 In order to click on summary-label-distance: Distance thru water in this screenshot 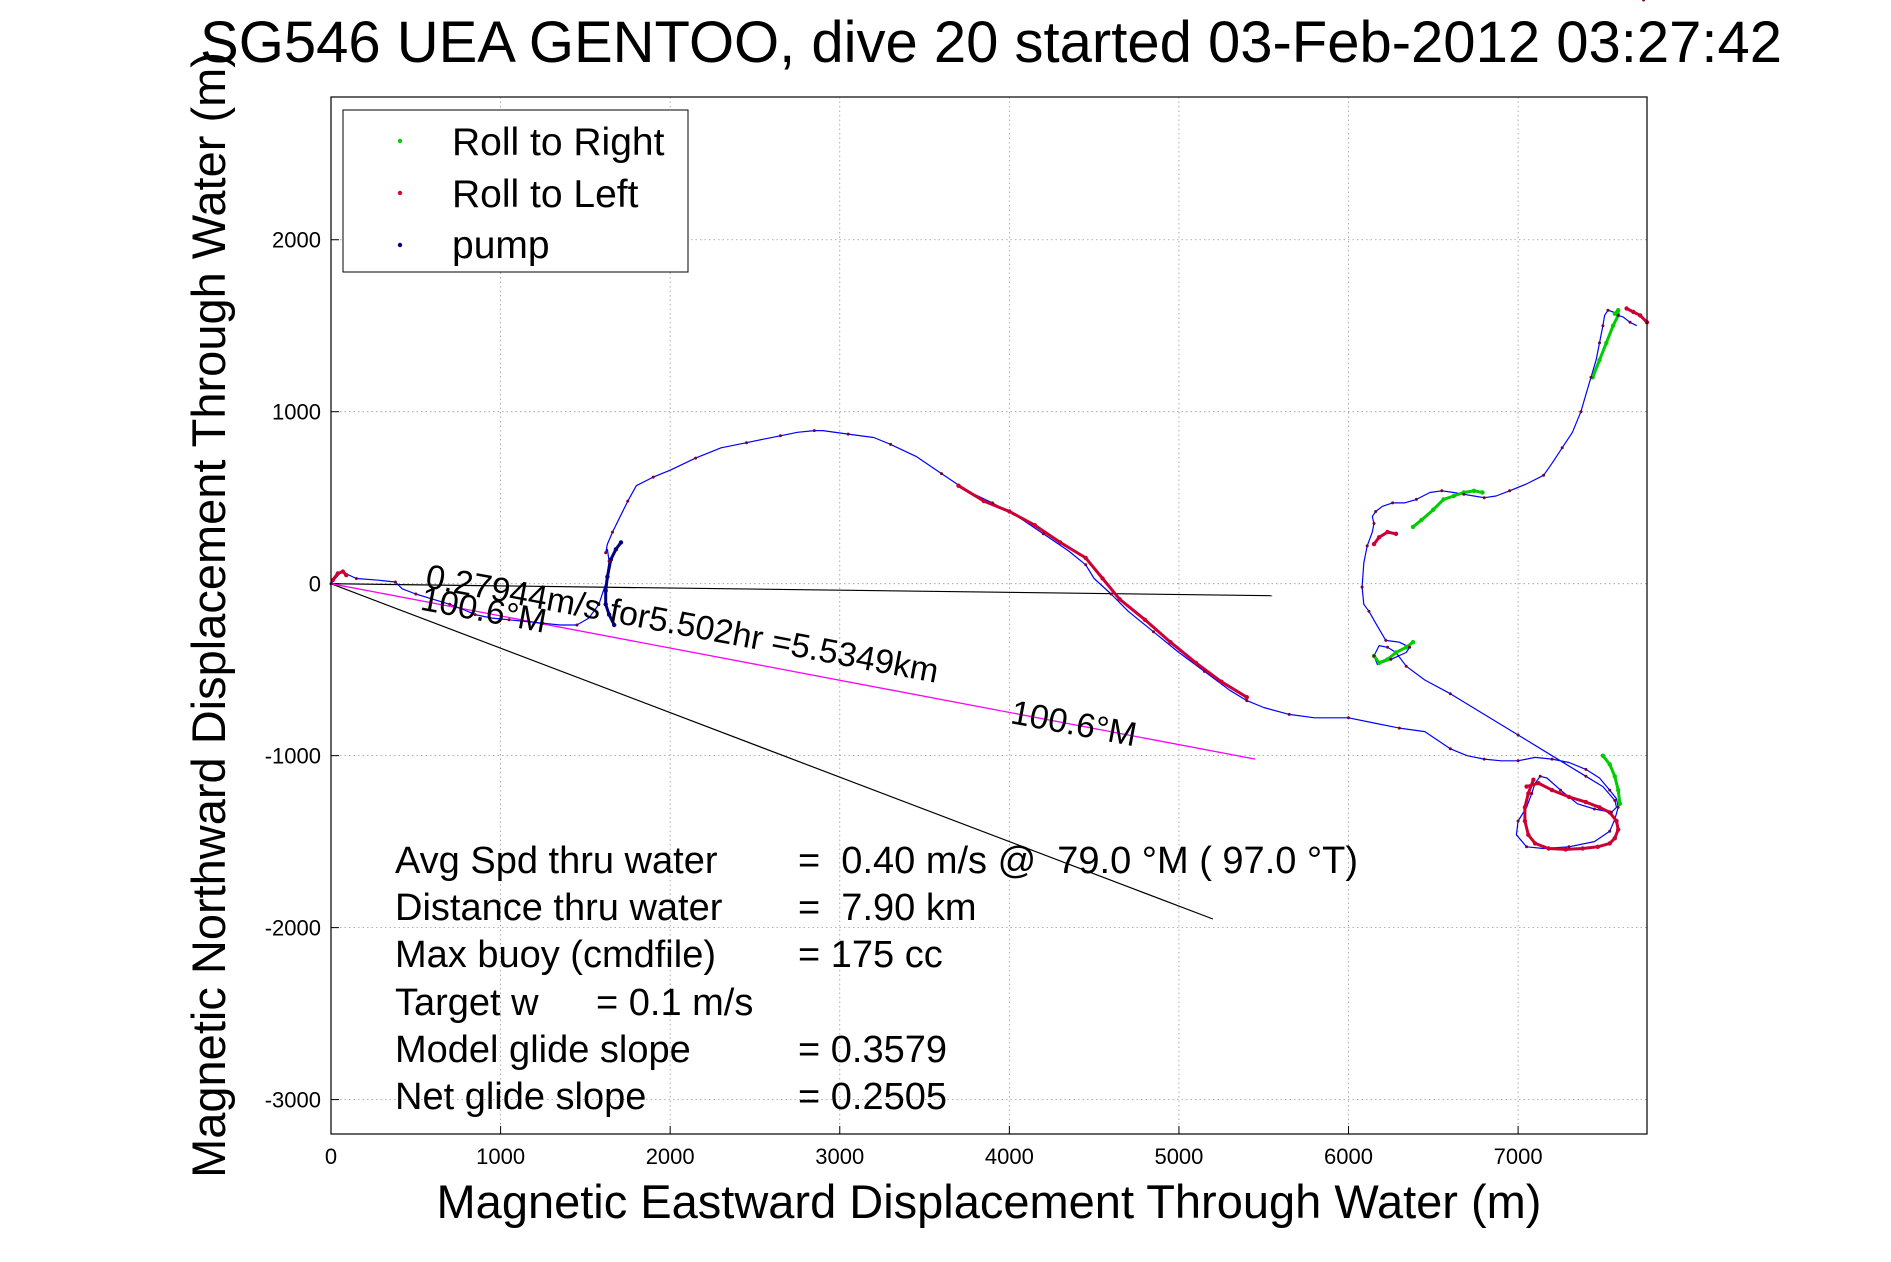, I will do `click(559, 908)`.